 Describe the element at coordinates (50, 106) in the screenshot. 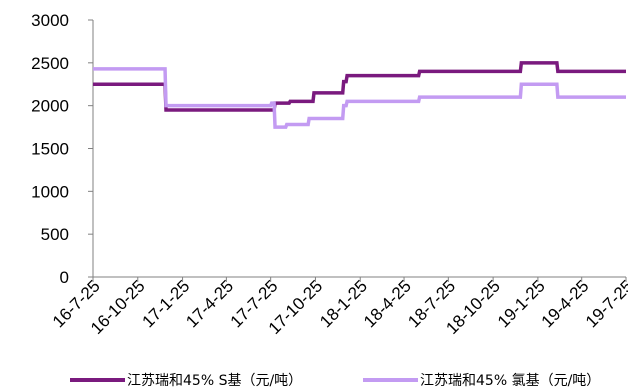

I see `y-tick-label: 2000` at that location.